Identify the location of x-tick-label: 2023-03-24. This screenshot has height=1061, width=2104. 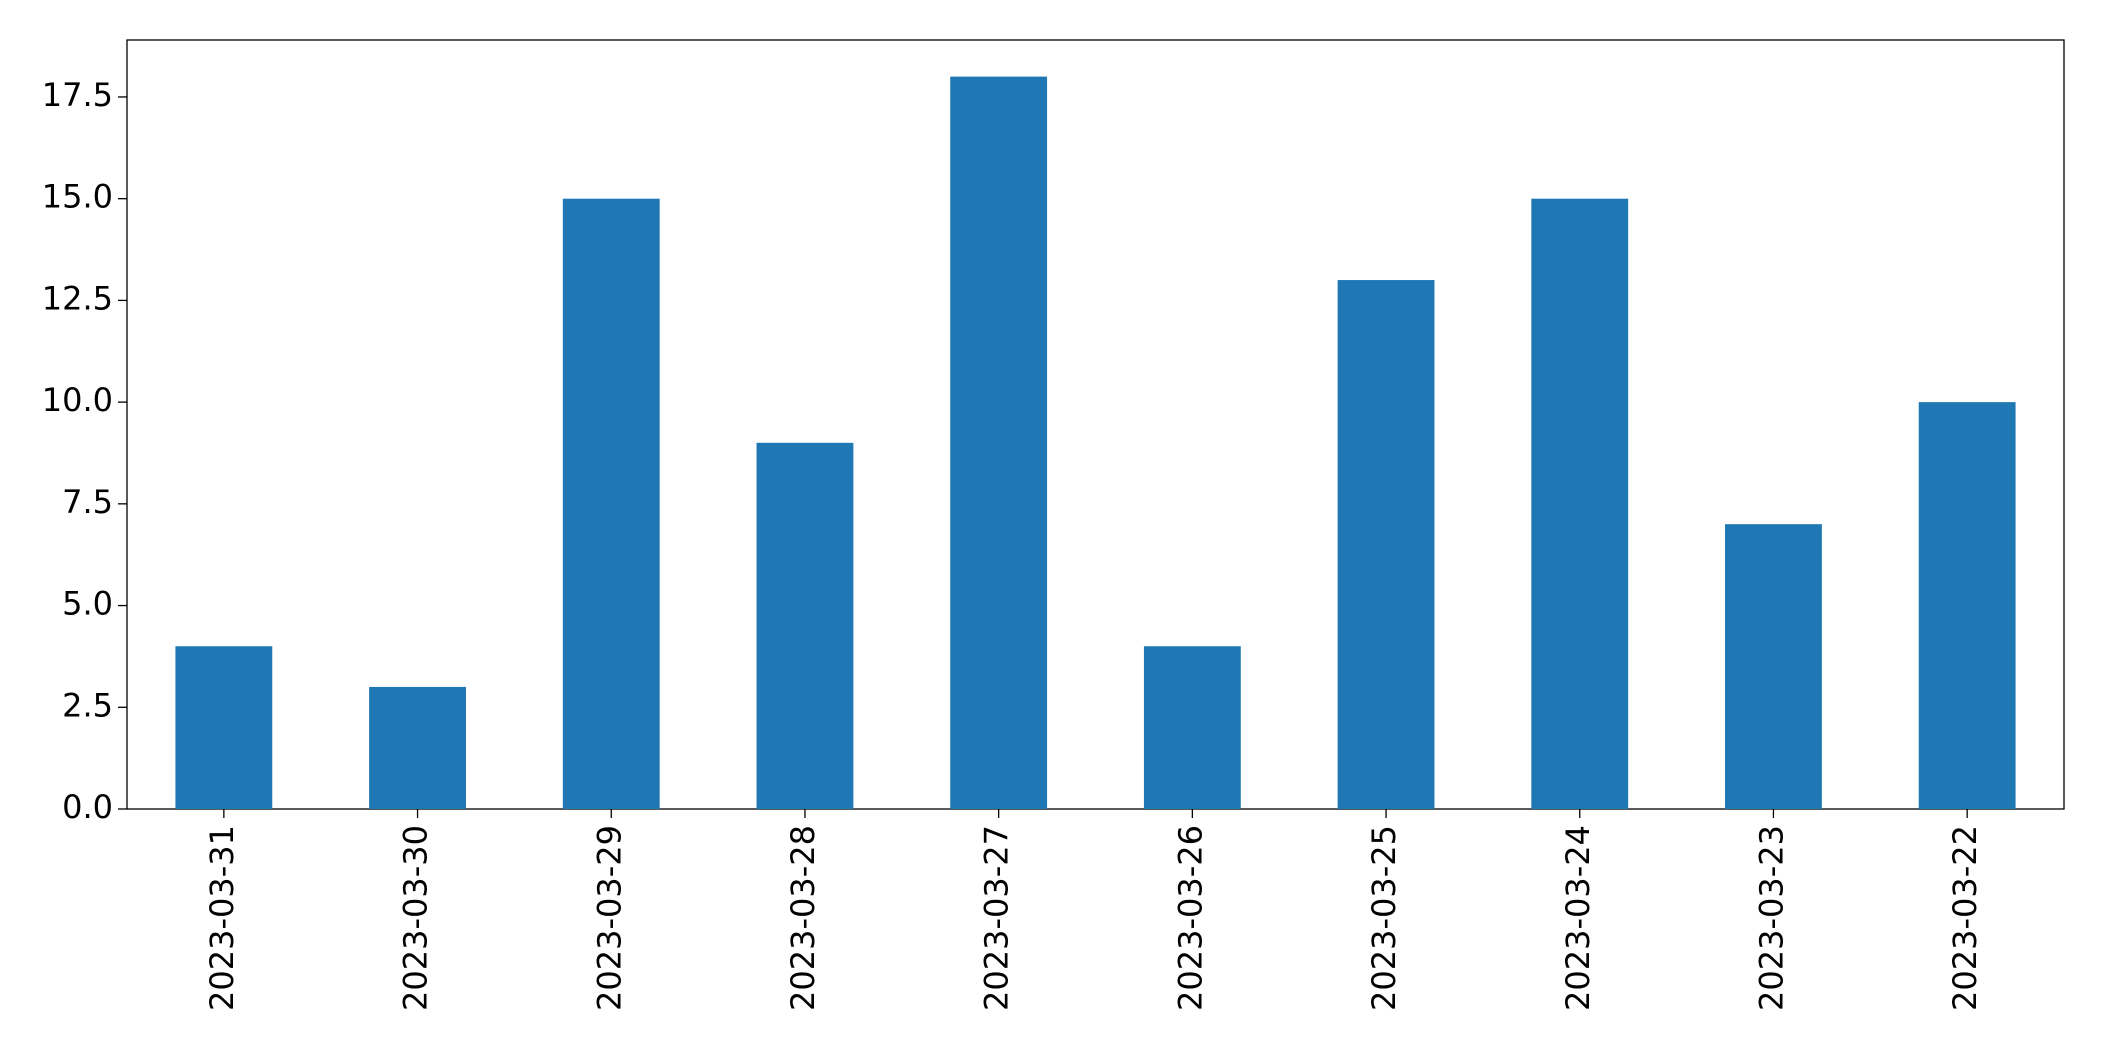
(1578, 918).